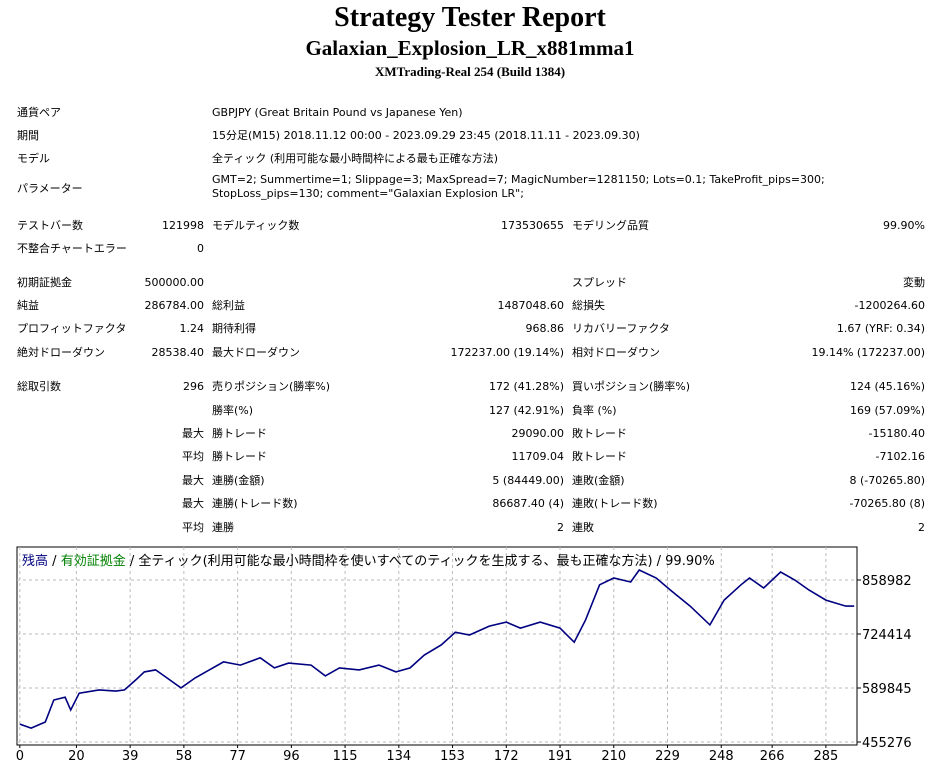 Image resolution: width=940 pixels, height=762 pixels. Describe the element at coordinates (887, 635) in the screenshot. I see `y-tick-label: 724414` at that location.